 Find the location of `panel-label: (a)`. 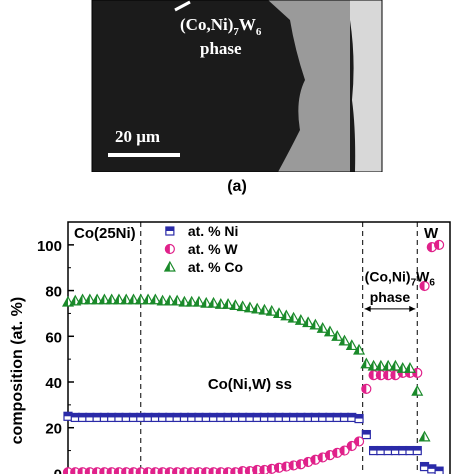

panel-label: (a) is located at coordinates (237, 186).